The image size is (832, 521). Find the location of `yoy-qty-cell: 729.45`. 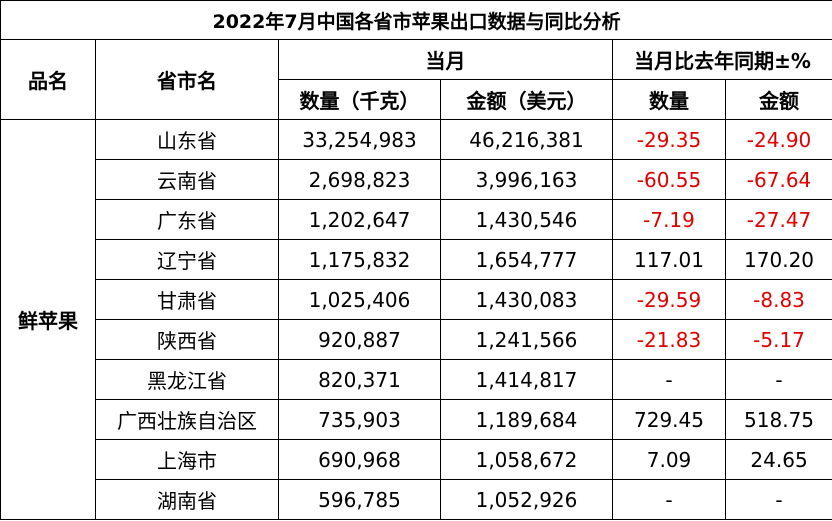

yoy-qty-cell: 729.45 is located at coordinates (669, 419).